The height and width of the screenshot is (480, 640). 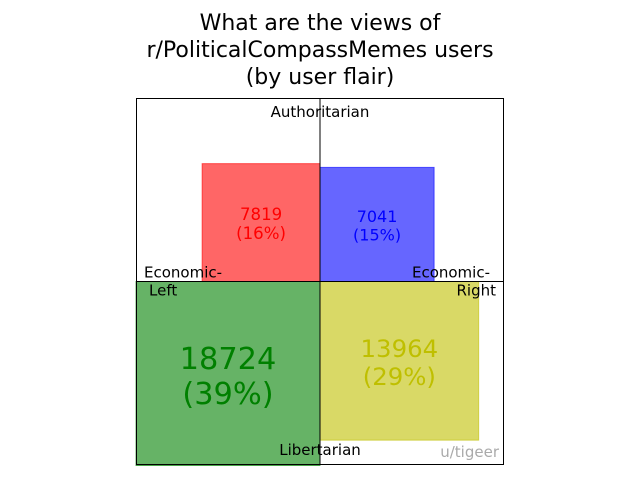 I want to click on axis-label-bottom: Libertarian, so click(x=320, y=450).